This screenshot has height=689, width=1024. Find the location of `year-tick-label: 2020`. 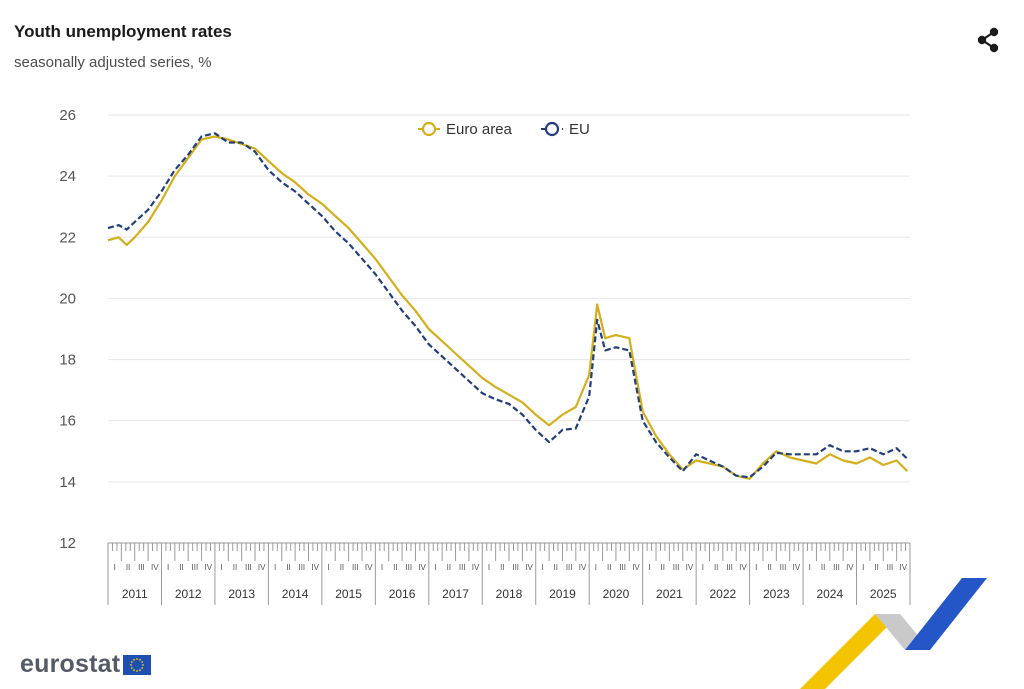

year-tick-label: 2020 is located at coordinates (616, 594).